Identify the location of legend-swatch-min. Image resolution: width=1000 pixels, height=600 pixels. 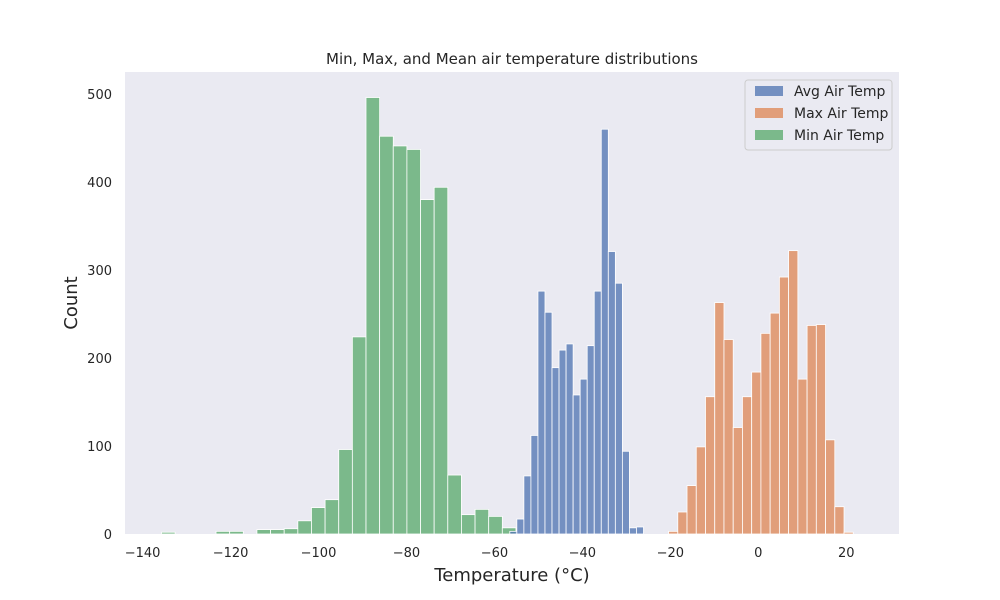
(769, 135).